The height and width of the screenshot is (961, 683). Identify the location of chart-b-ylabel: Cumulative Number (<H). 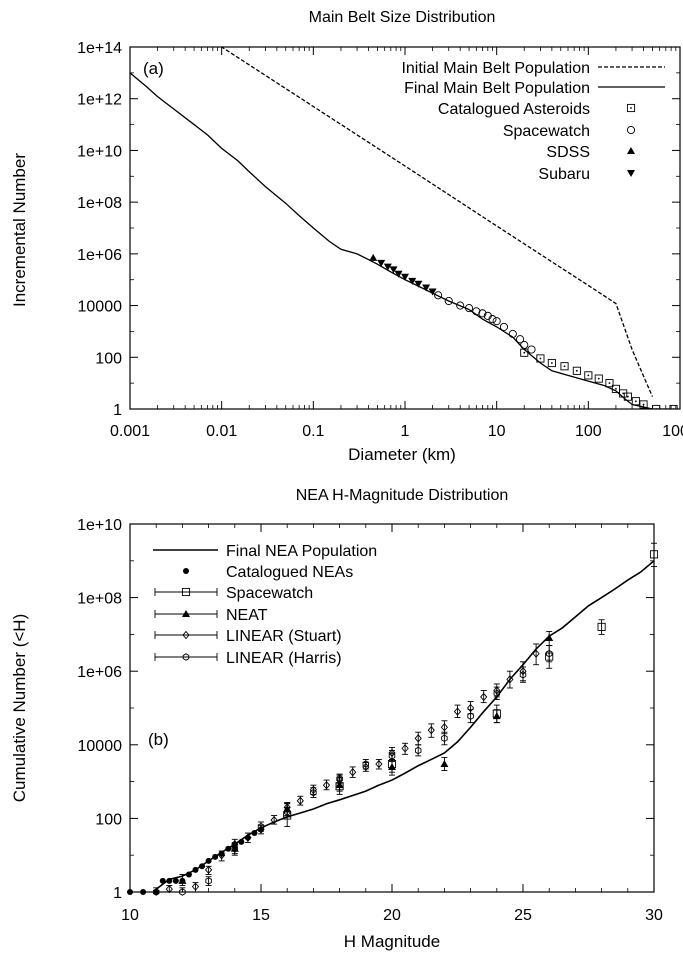
(19, 708).